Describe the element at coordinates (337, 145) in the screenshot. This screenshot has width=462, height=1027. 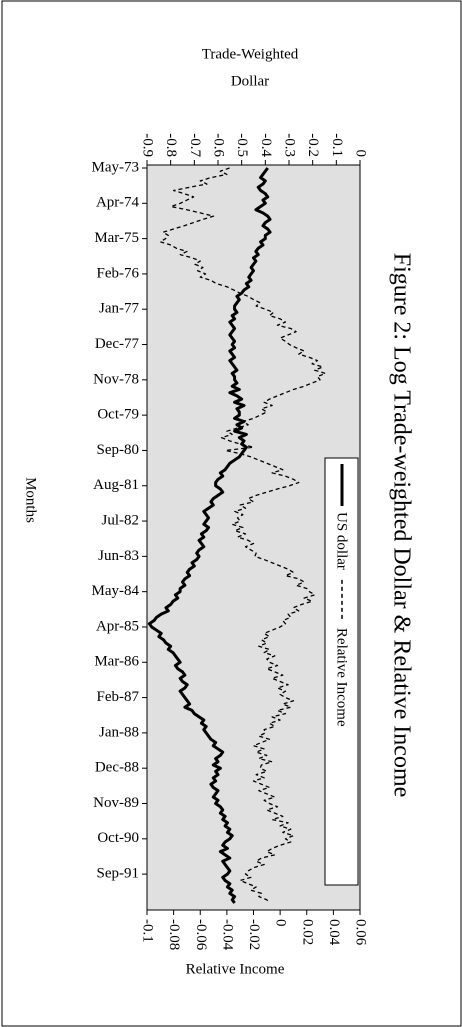
I see `y-tick-label: -0.1` at that location.